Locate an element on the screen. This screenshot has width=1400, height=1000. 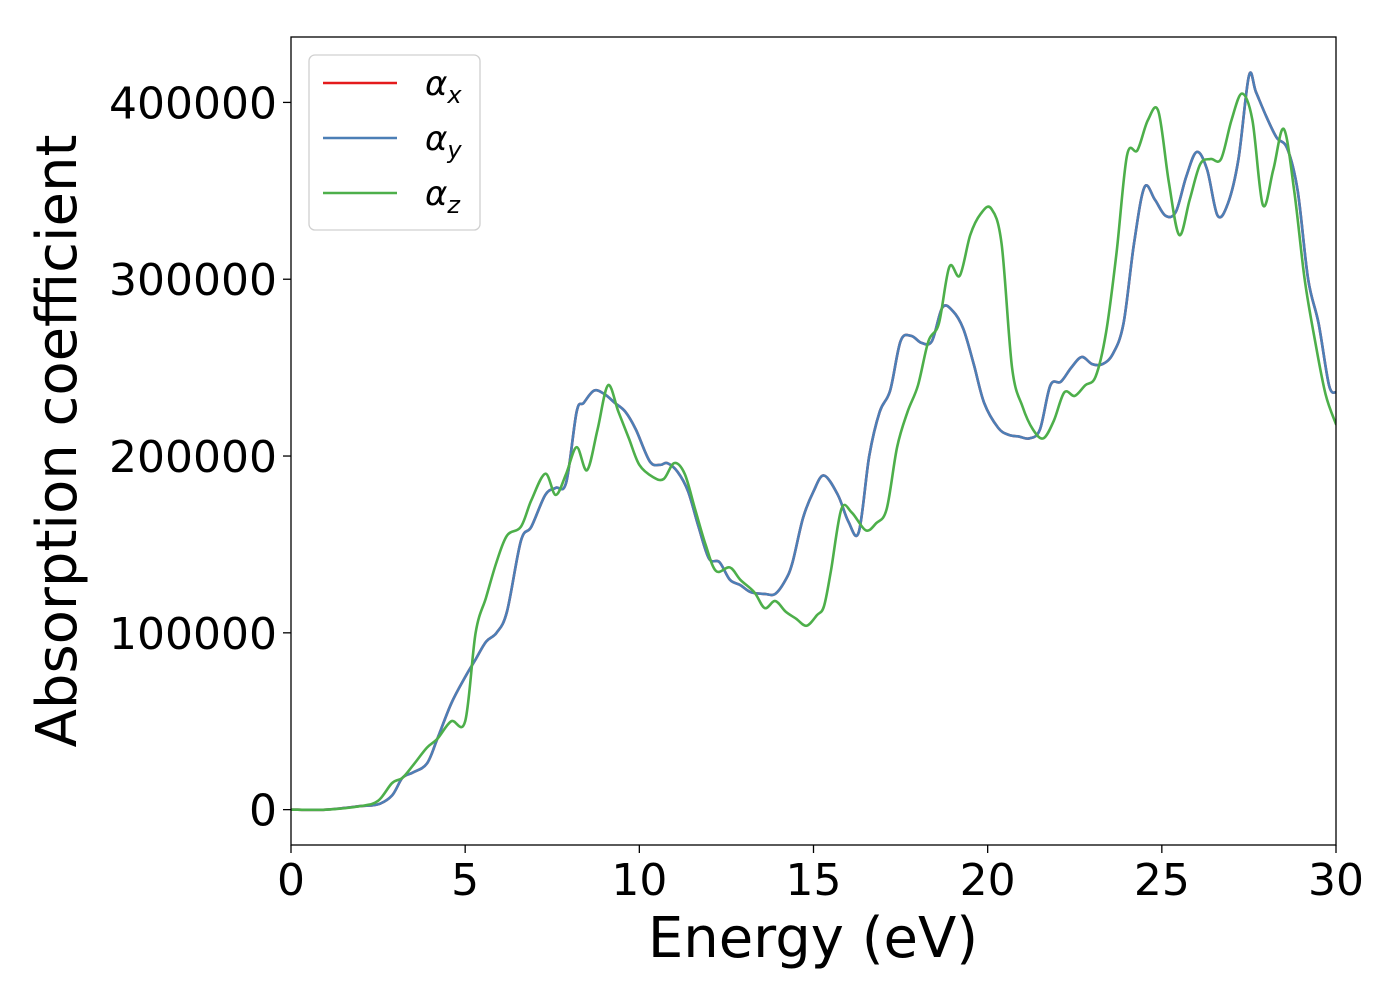
x-tick-label: 25 is located at coordinates (1162, 880).